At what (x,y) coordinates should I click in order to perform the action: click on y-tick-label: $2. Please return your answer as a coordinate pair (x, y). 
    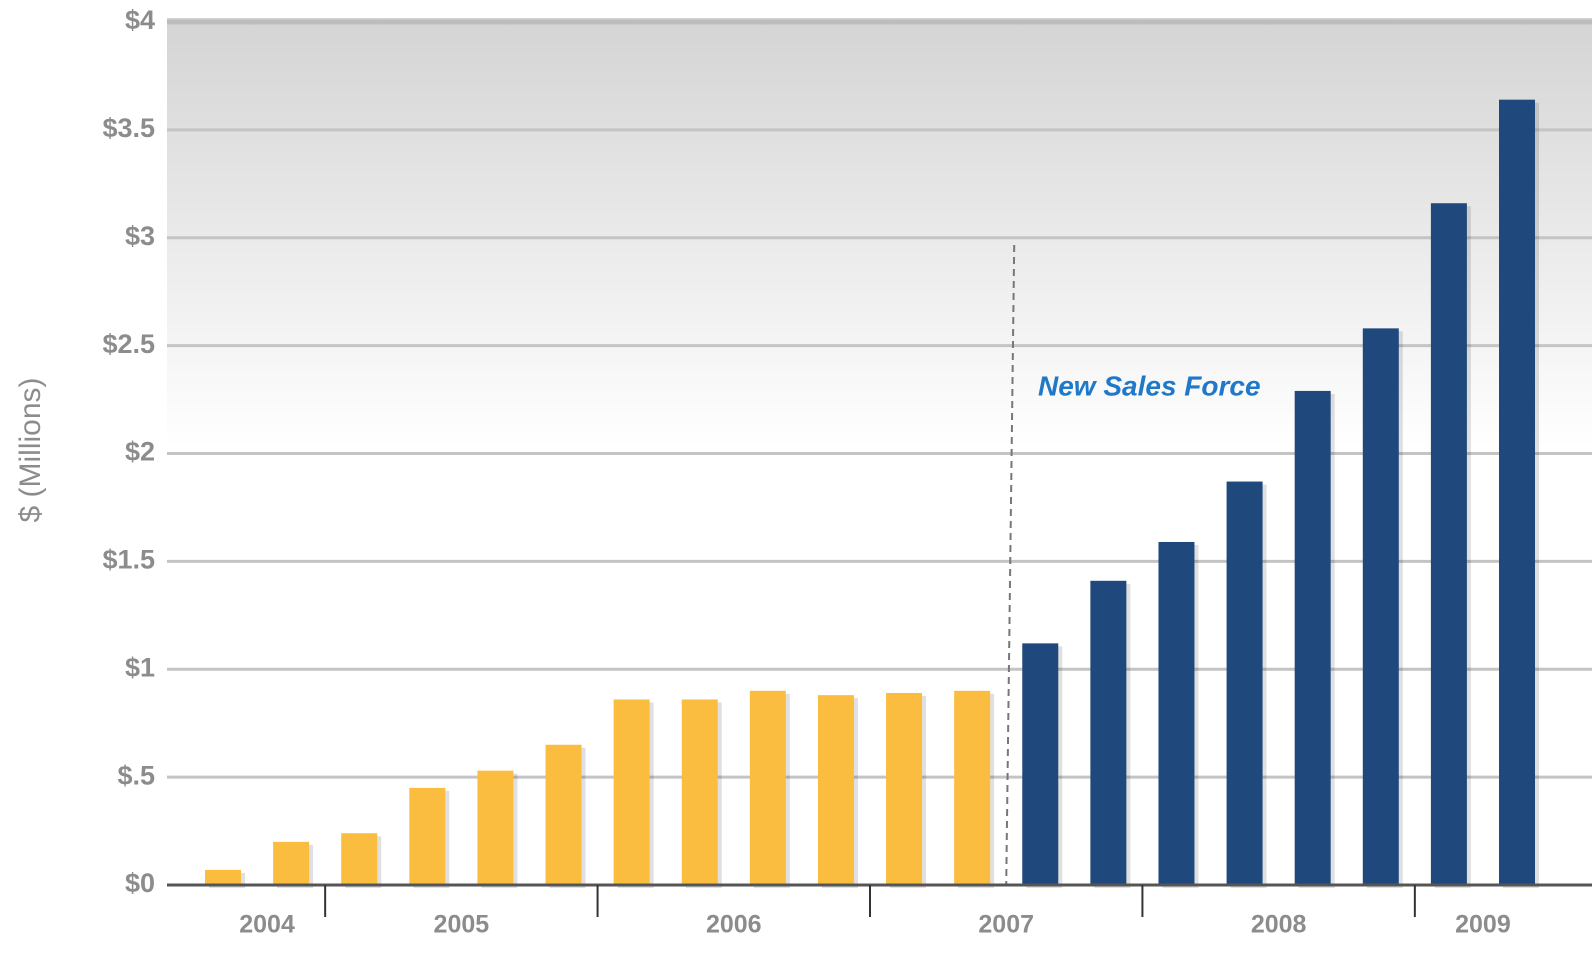
    Looking at the image, I should click on (140, 452).